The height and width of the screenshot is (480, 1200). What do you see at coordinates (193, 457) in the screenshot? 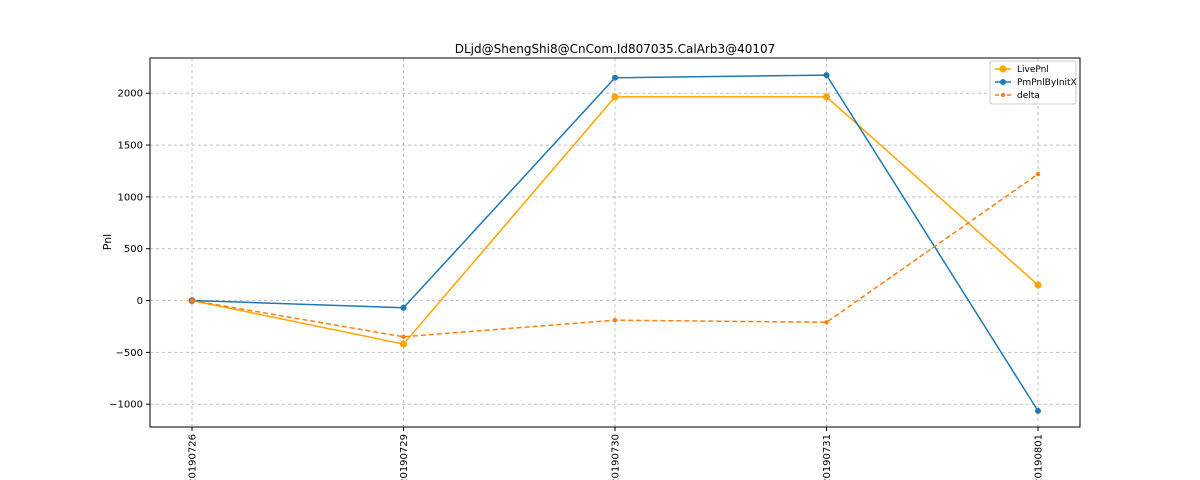
I see `x-tick-label: 20190726` at bounding box center [193, 457].